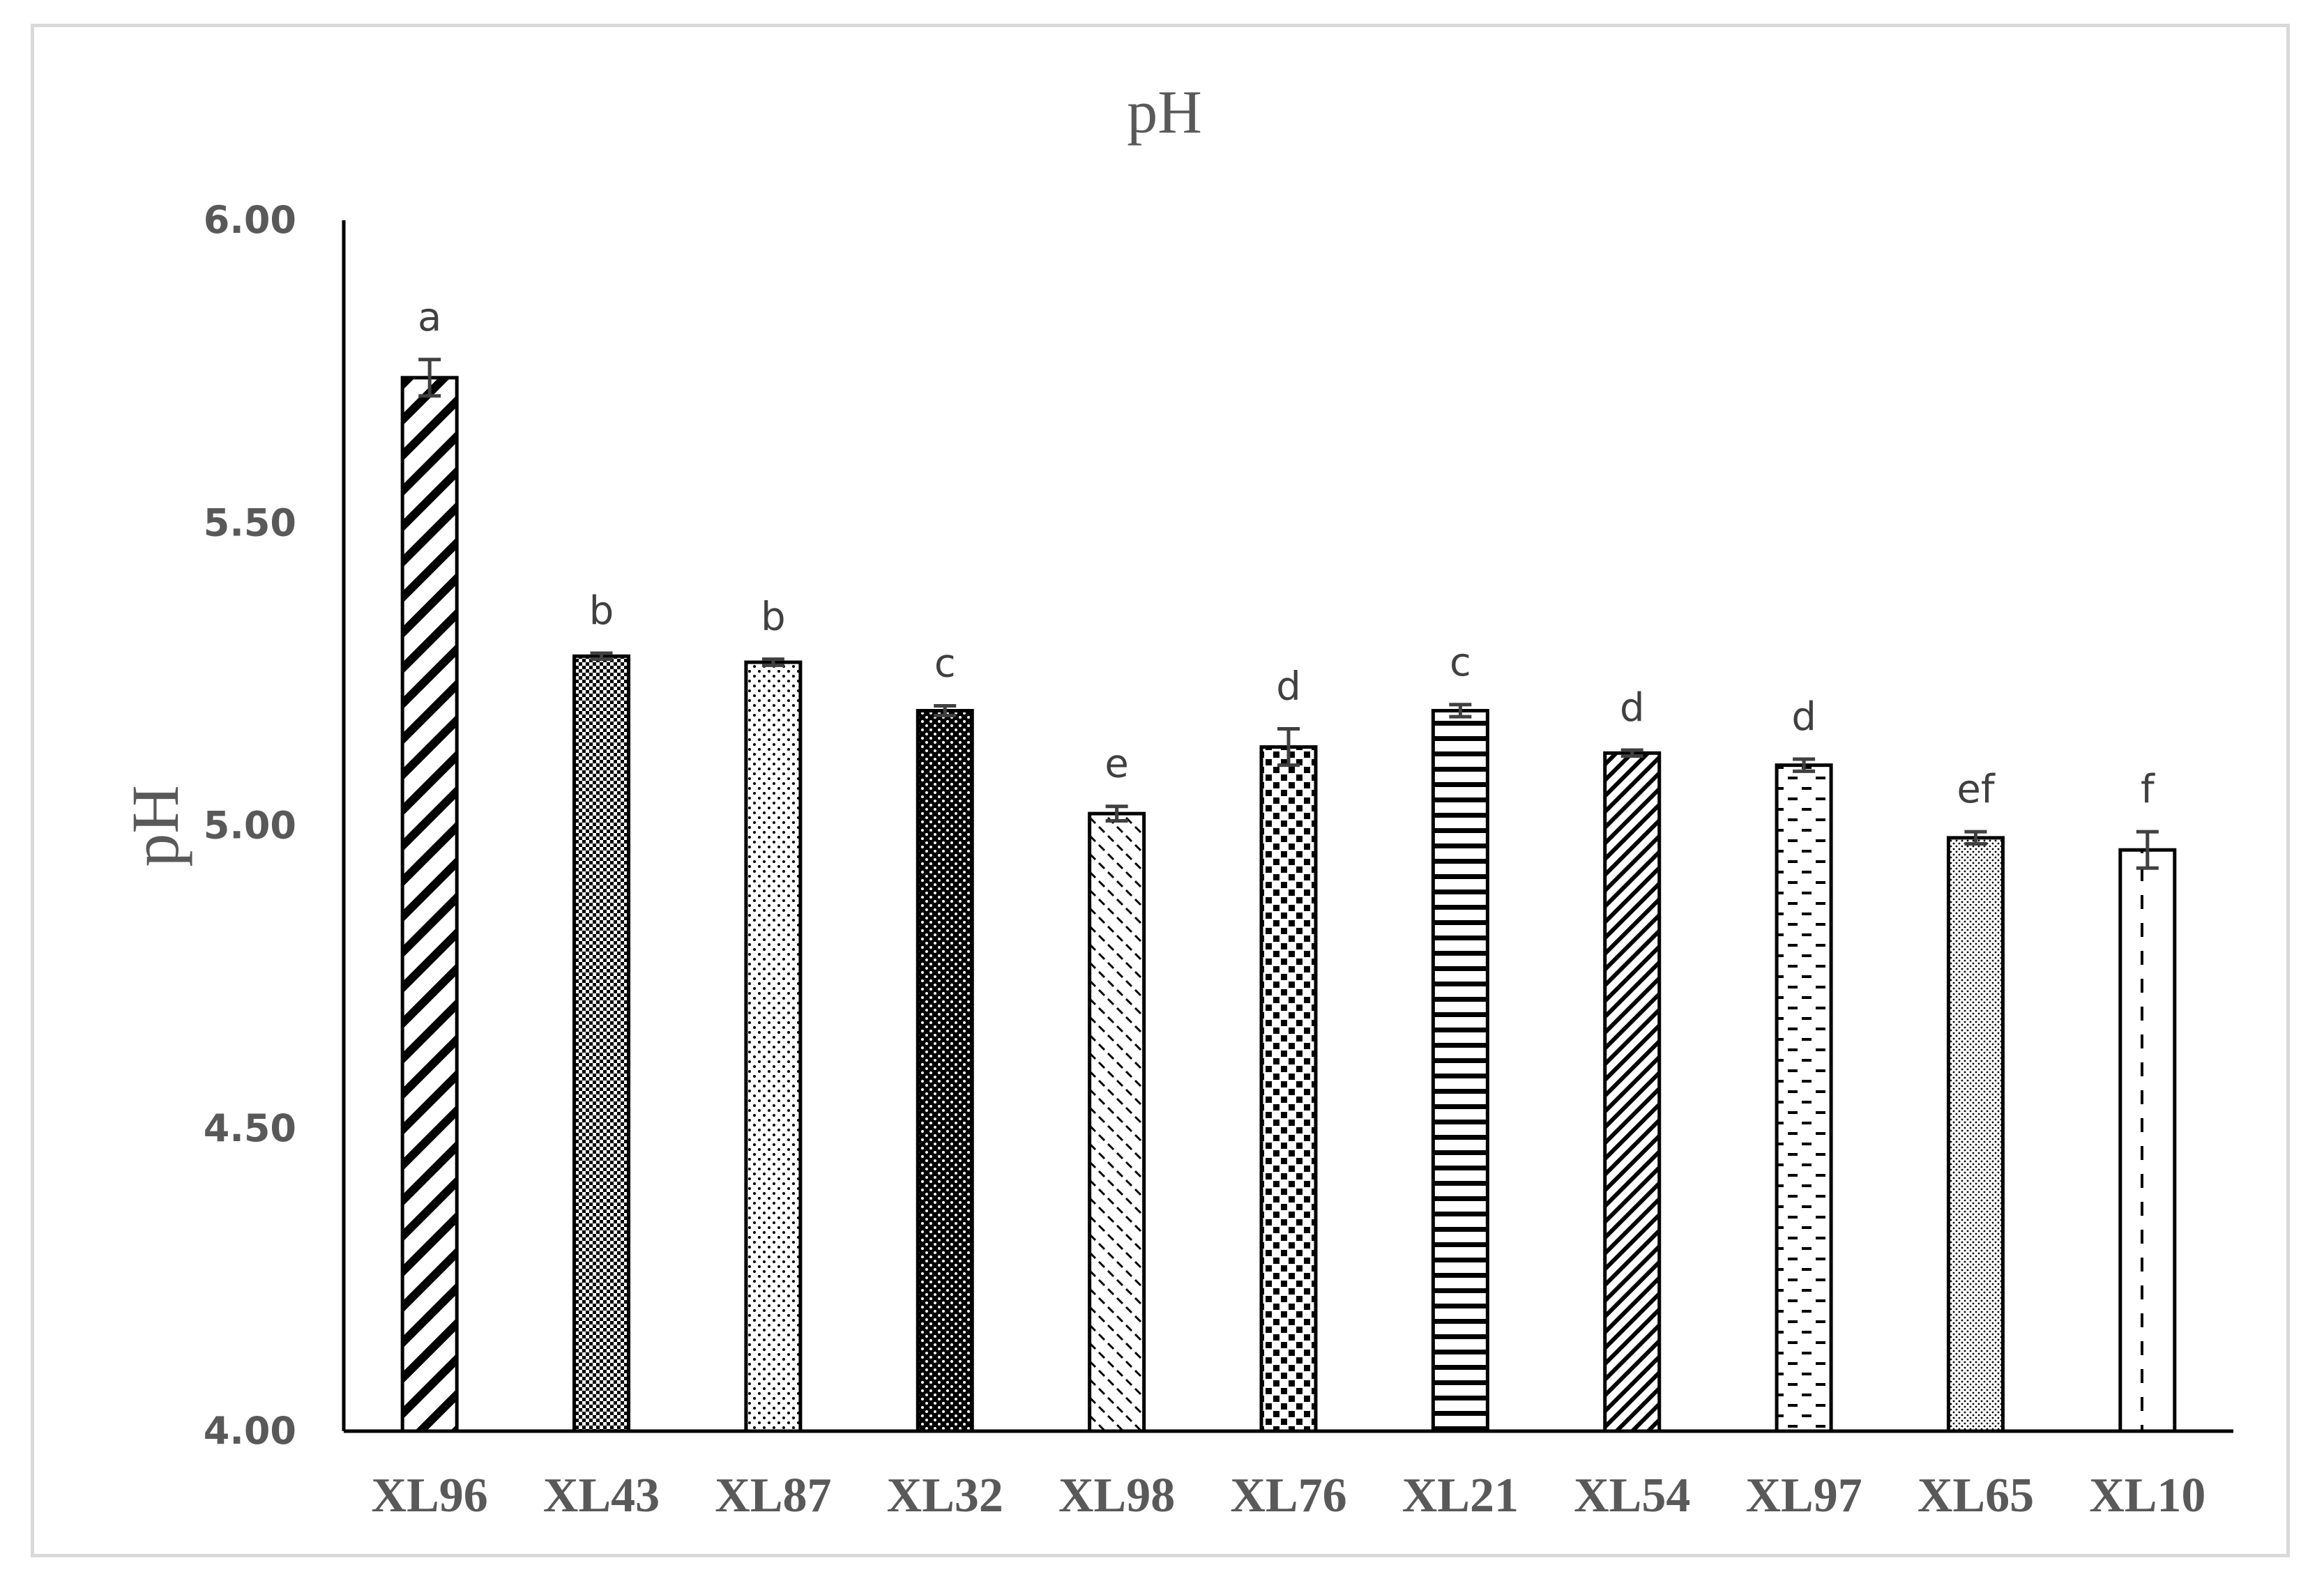 This screenshot has width=2324, height=1588. Describe the element at coordinates (429, 317) in the screenshot. I see `significance-label: a` at that location.